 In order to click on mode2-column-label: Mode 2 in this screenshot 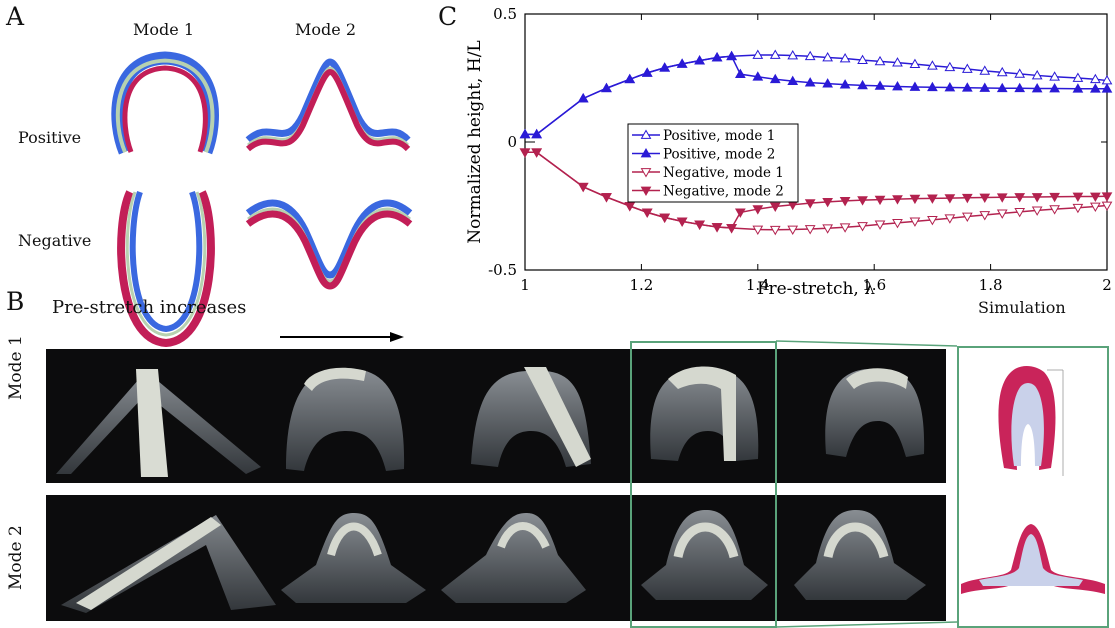, I will do `click(325, 29)`.